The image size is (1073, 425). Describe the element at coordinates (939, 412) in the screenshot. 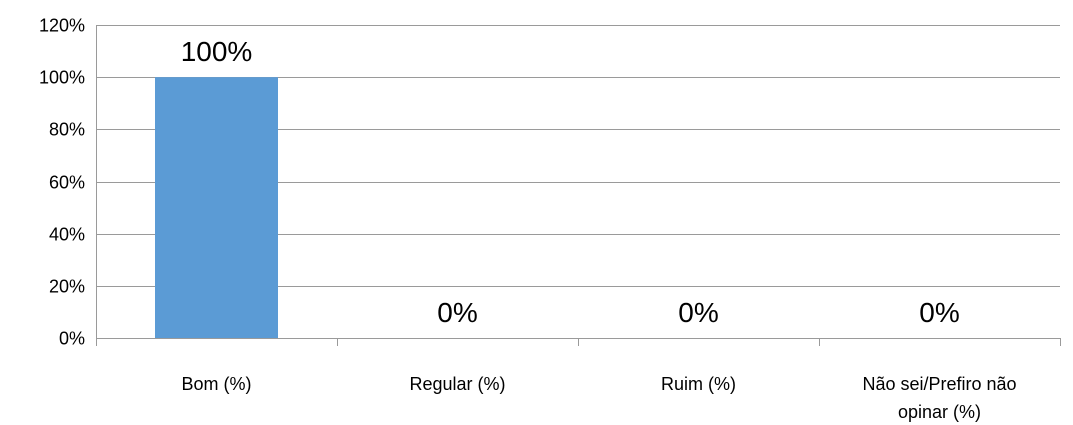

I see `x-category-label-line: opinar (%)` at that location.